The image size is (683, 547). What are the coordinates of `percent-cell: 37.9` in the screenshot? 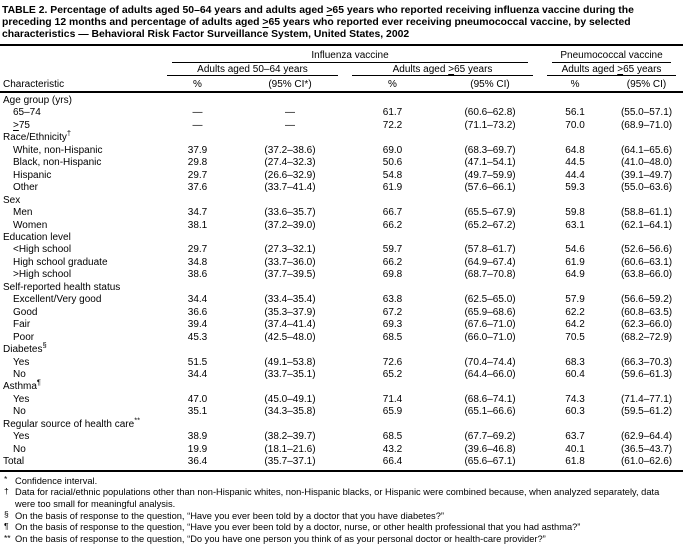 It's located at (197, 150).